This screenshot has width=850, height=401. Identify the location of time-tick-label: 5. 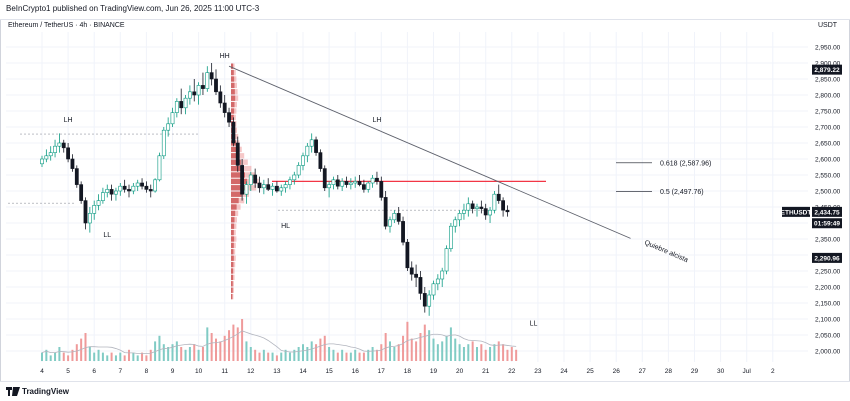
(68, 371).